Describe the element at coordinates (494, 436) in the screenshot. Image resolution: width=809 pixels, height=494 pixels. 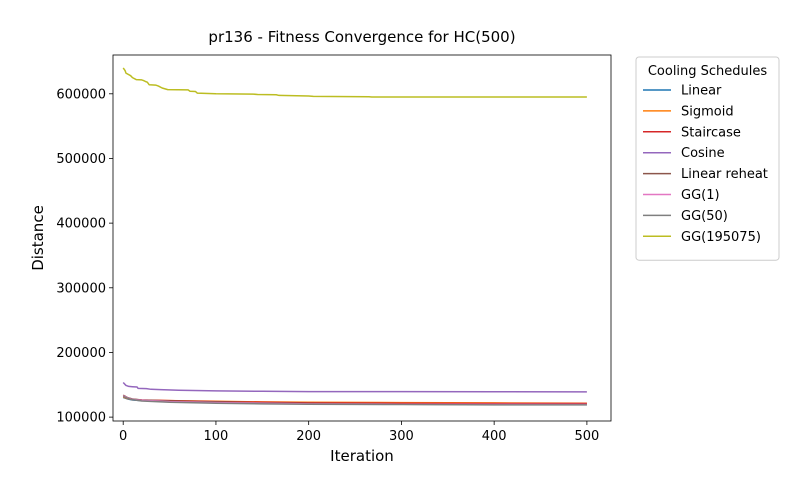
I see `x-tick-label: 400` at that location.